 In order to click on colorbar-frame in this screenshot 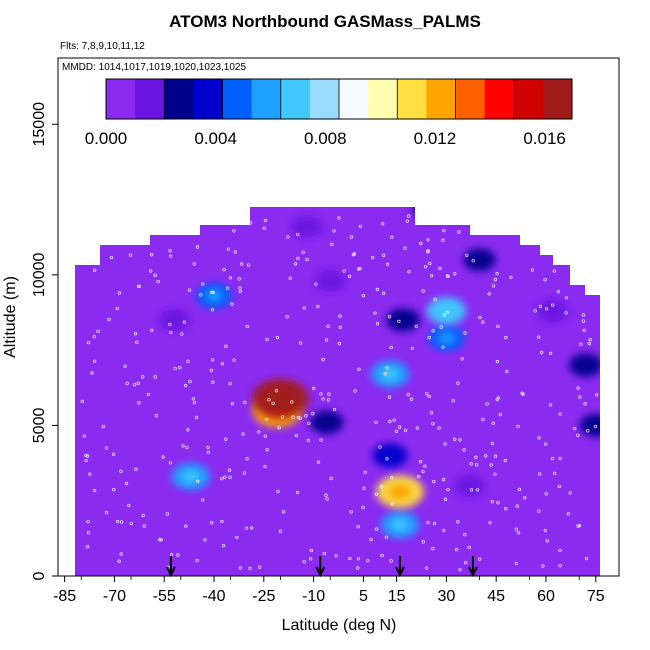, I will do `click(339, 99)`.